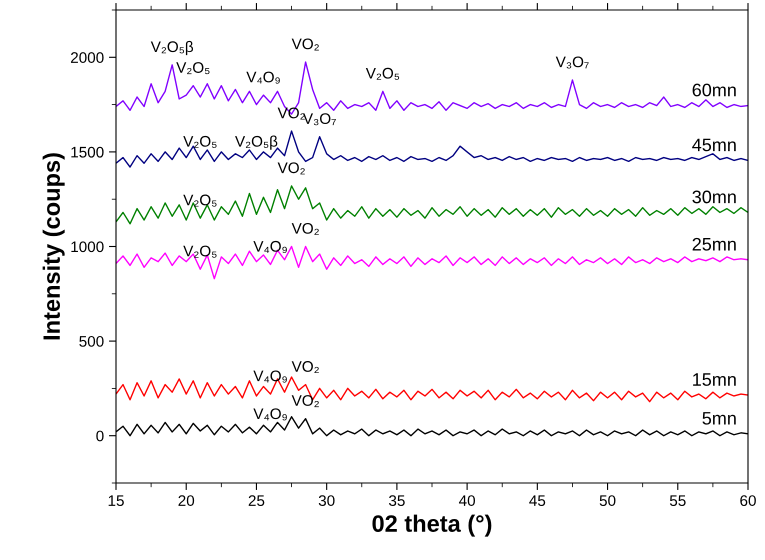 This screenshot has width=765, height=560. What do you see at coordinates (714, 90) in the screenshot?
I see `series-label: 60mn` at bounding box center [714, 90].